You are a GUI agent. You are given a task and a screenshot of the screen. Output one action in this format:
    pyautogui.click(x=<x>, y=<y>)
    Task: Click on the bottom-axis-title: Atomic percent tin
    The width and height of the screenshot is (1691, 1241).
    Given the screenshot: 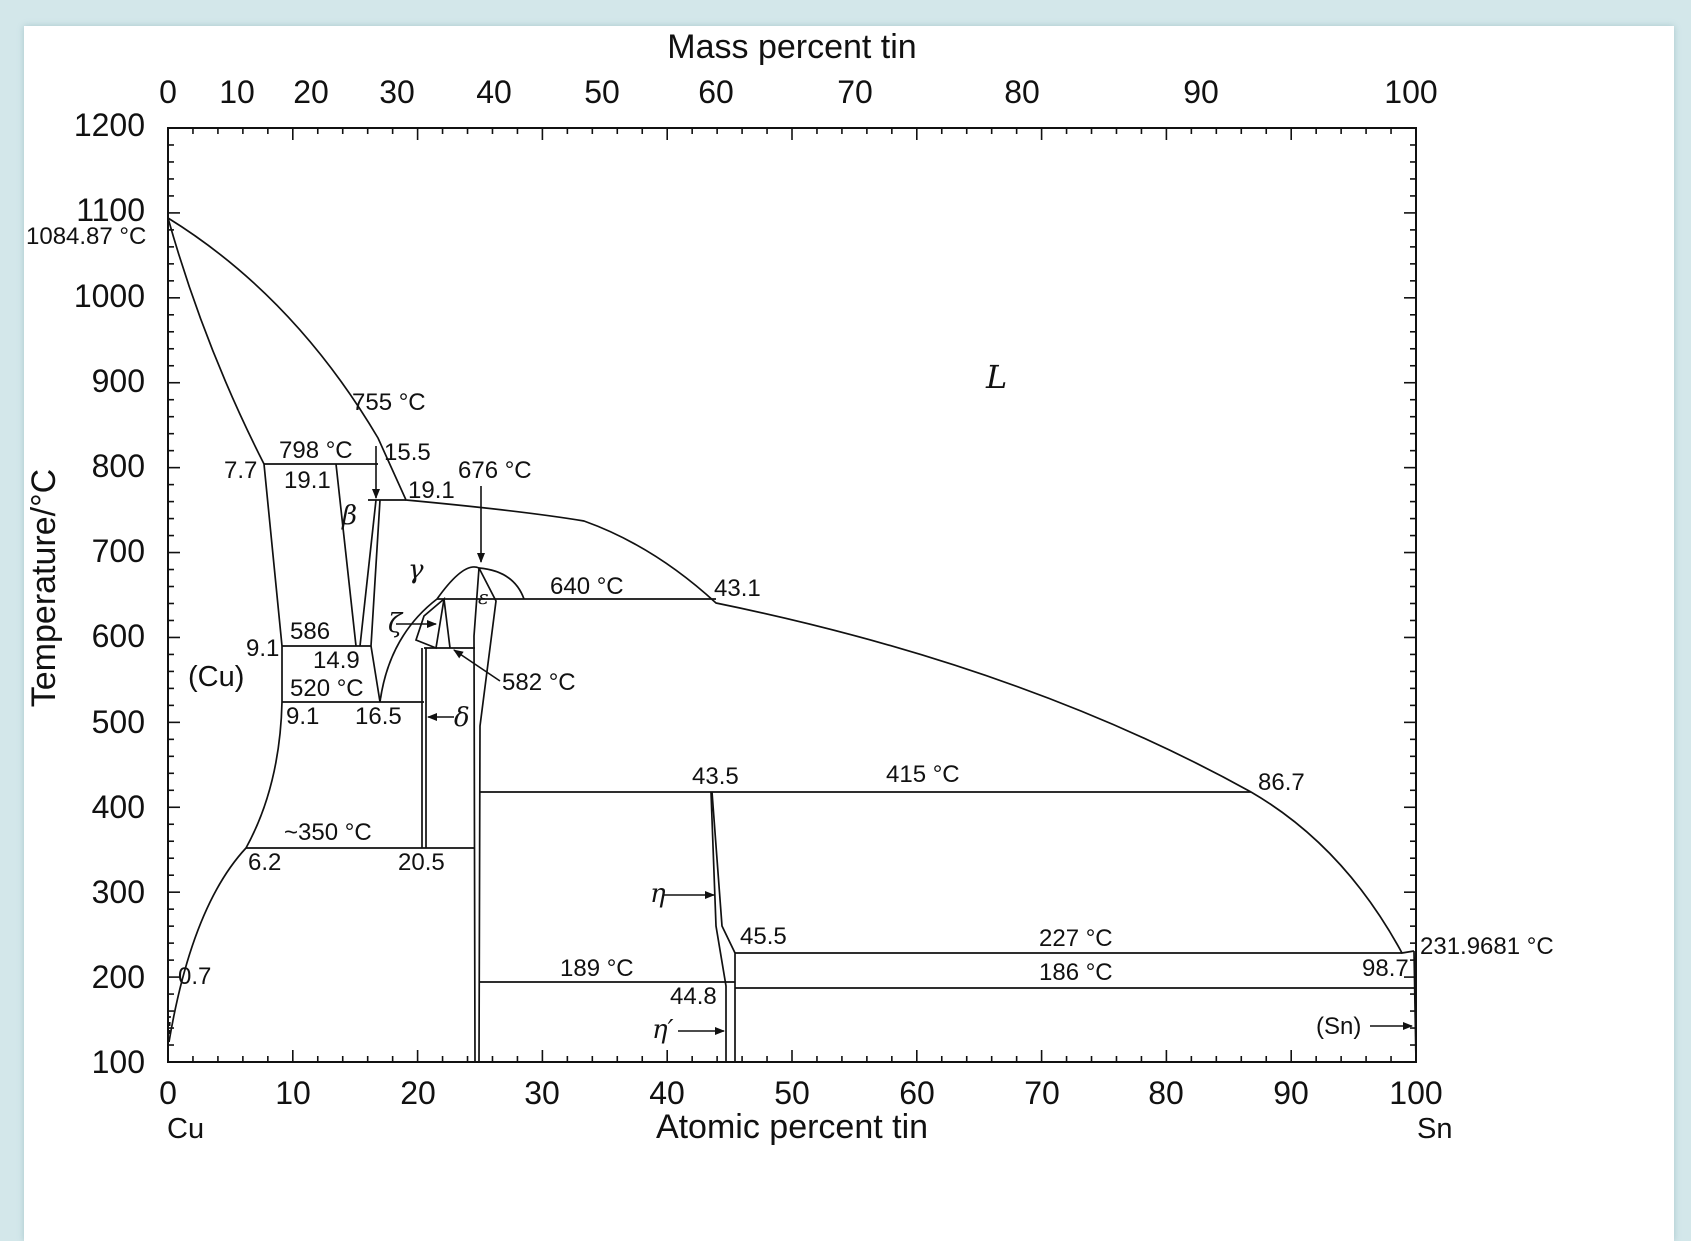 What is the action you would take?
    pyautogui.click(x=792, y=1127)
    